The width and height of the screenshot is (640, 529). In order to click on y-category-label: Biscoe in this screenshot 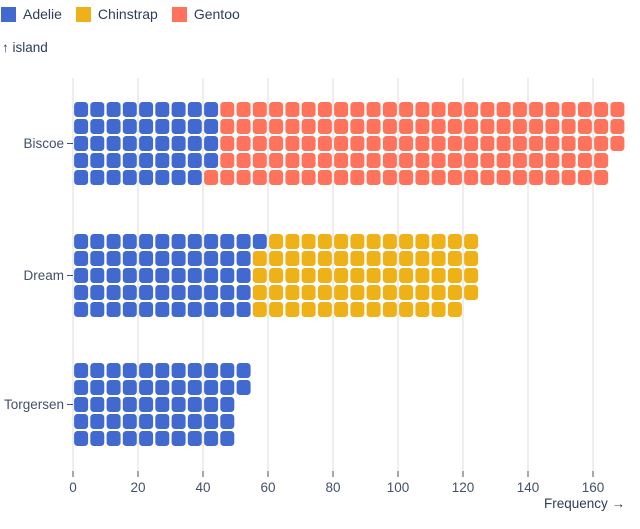, I will do `click(43, 143)`.